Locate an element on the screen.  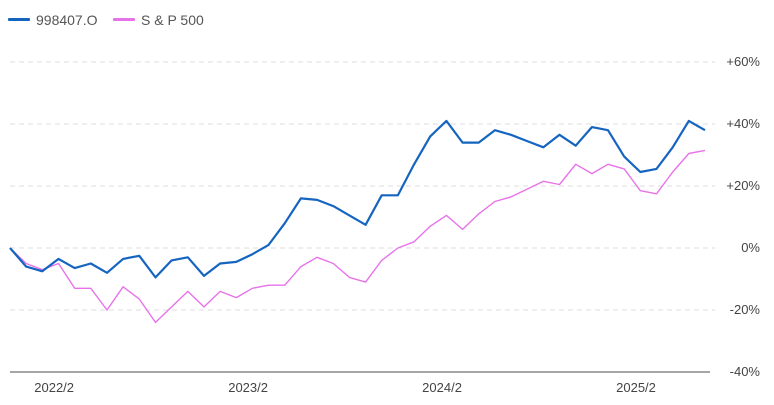
y-tick-label: +60% is located at coordinates (743, 61).